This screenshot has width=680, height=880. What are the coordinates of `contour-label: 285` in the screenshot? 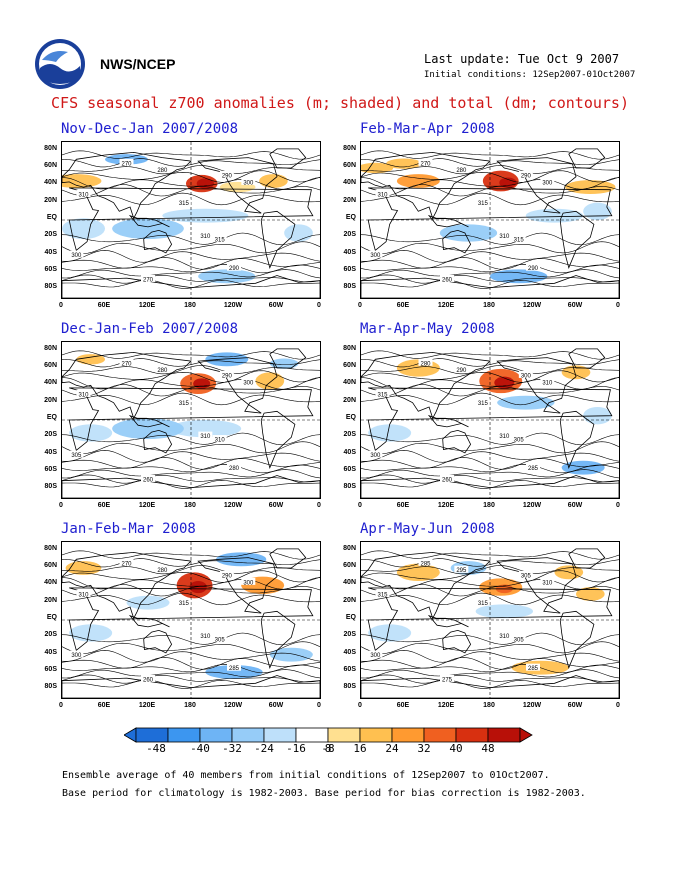 It's located at (425, 564).